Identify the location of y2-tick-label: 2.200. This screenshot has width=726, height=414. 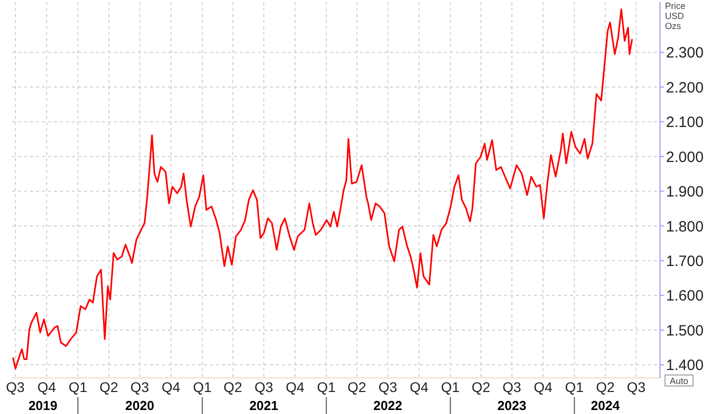
(685, 87).